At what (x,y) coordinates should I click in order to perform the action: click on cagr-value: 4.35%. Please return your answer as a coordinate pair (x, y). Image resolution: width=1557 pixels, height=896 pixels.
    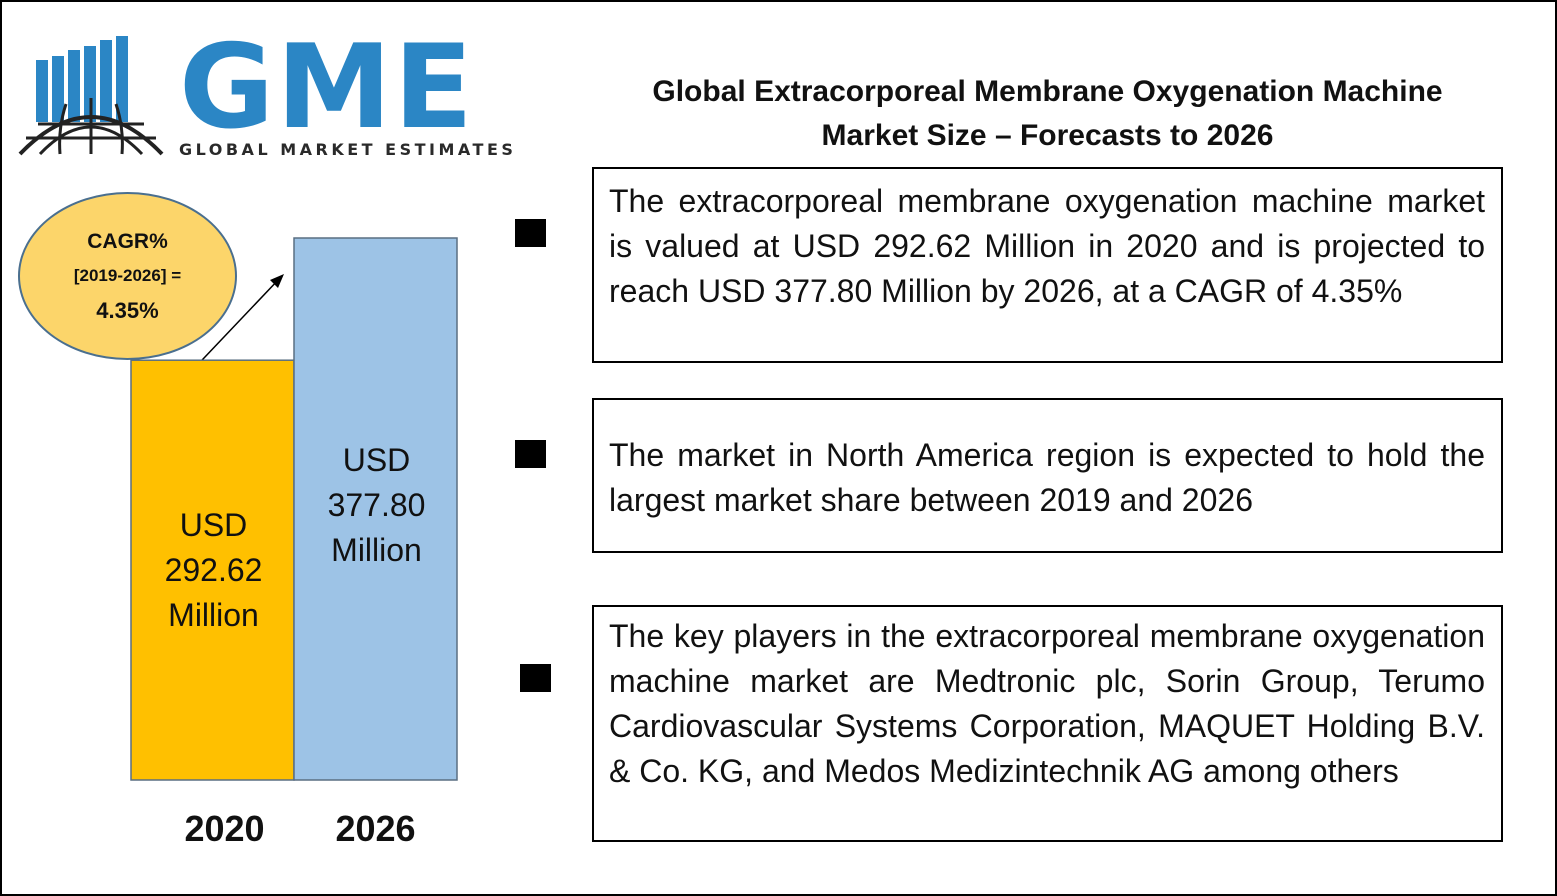
    Looking at the image, I should click on (127, 310).